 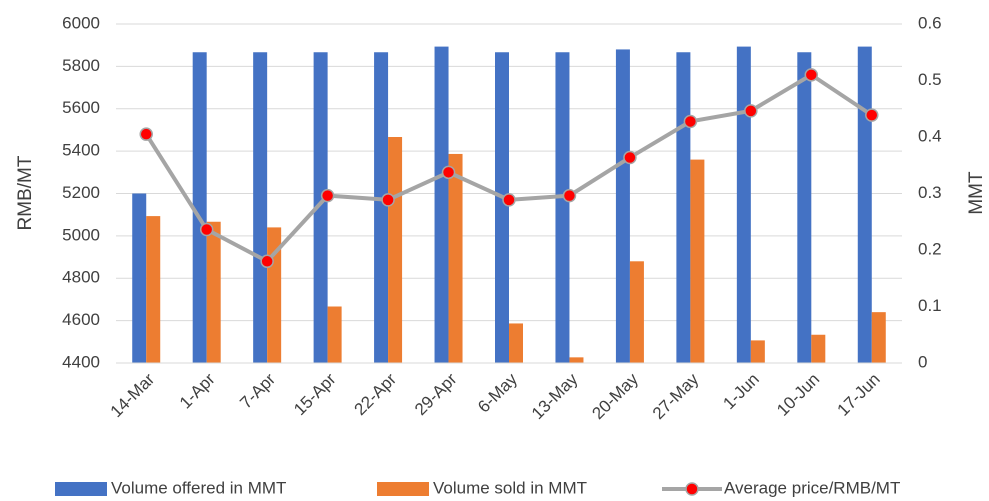 What do you see at coordinates (930, 248) in the screenshot?
I see `y2-tick-label: 0.2` at bounding box center [930, 248].